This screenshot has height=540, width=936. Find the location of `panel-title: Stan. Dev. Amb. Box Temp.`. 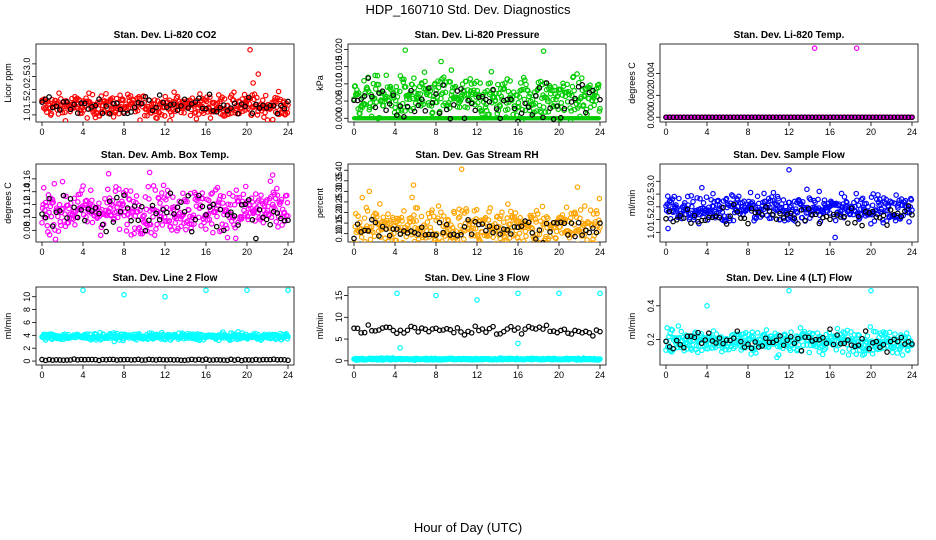

panel-title: Stan. Dev. Amb. Box Temp. is located at coordinates (165, 155).